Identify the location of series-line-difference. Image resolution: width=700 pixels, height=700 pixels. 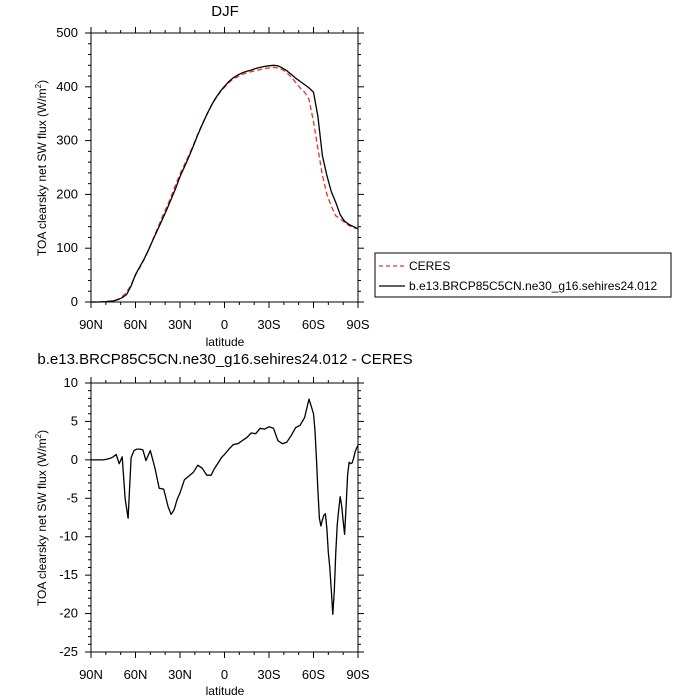
(225, 506).